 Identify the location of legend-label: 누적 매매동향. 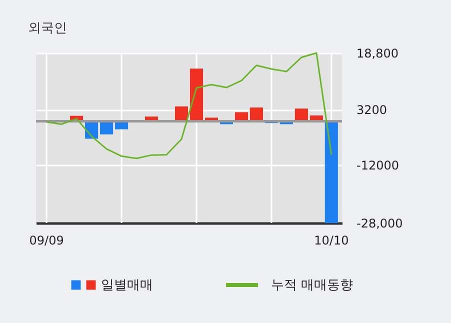
(312, 285).